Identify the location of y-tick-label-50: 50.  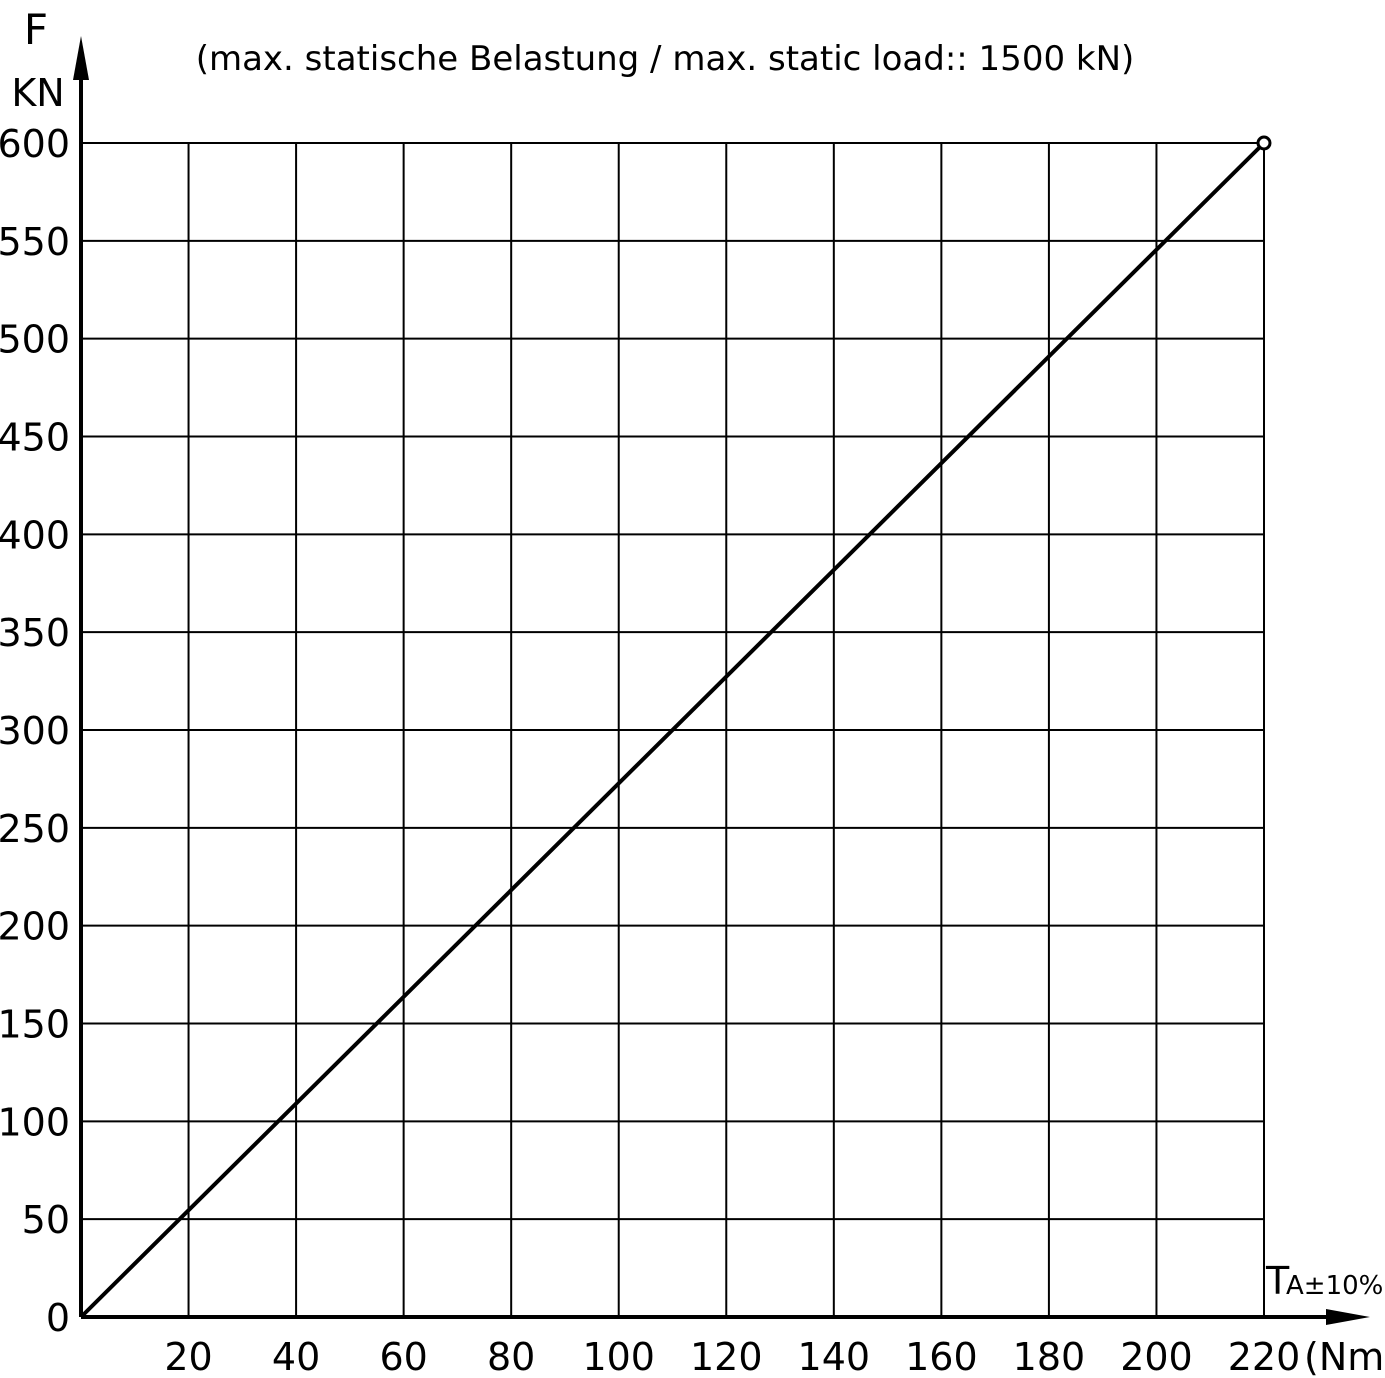
(46, 1220).